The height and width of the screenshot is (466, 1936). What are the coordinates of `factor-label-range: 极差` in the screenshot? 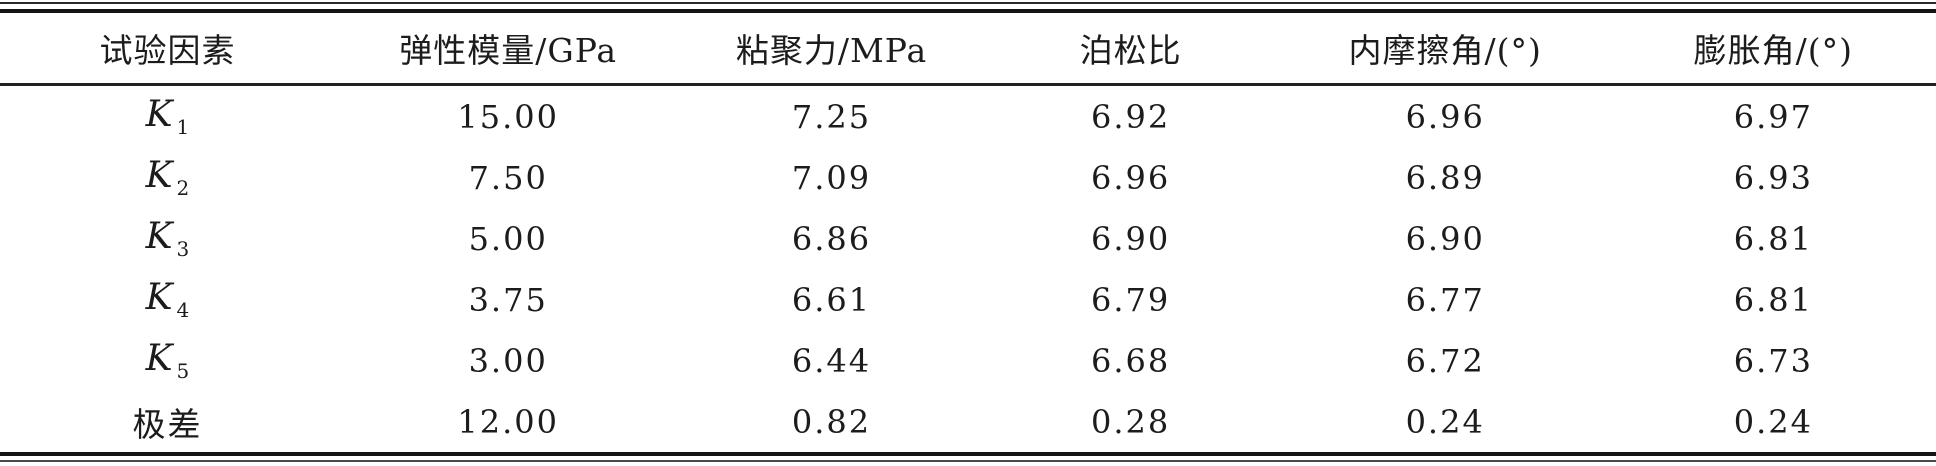 It's located at (167, 421).